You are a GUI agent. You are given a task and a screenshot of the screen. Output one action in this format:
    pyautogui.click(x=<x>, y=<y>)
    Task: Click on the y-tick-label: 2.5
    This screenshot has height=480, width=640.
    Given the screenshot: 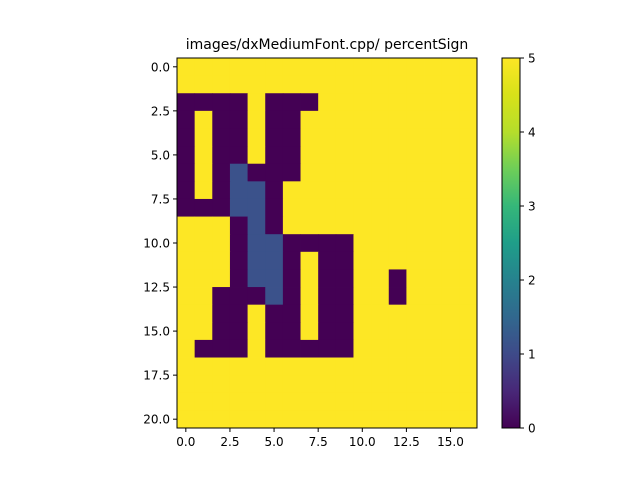 What is the action you would take?
    pyautogui.click(x=160, y=111)
    